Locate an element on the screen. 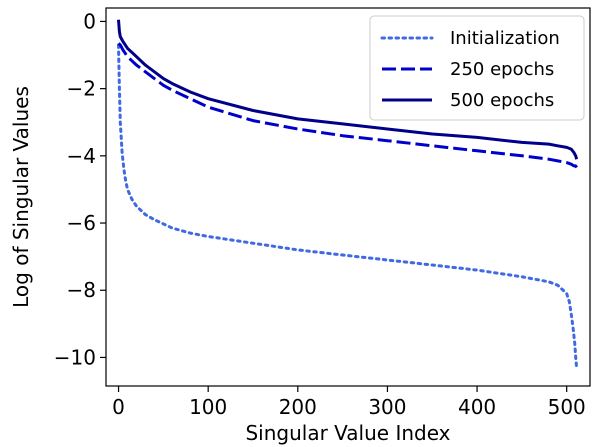 This screenshot has height=447, width=603. legend-label: 250 epochs is located at coordinates (502, 69).